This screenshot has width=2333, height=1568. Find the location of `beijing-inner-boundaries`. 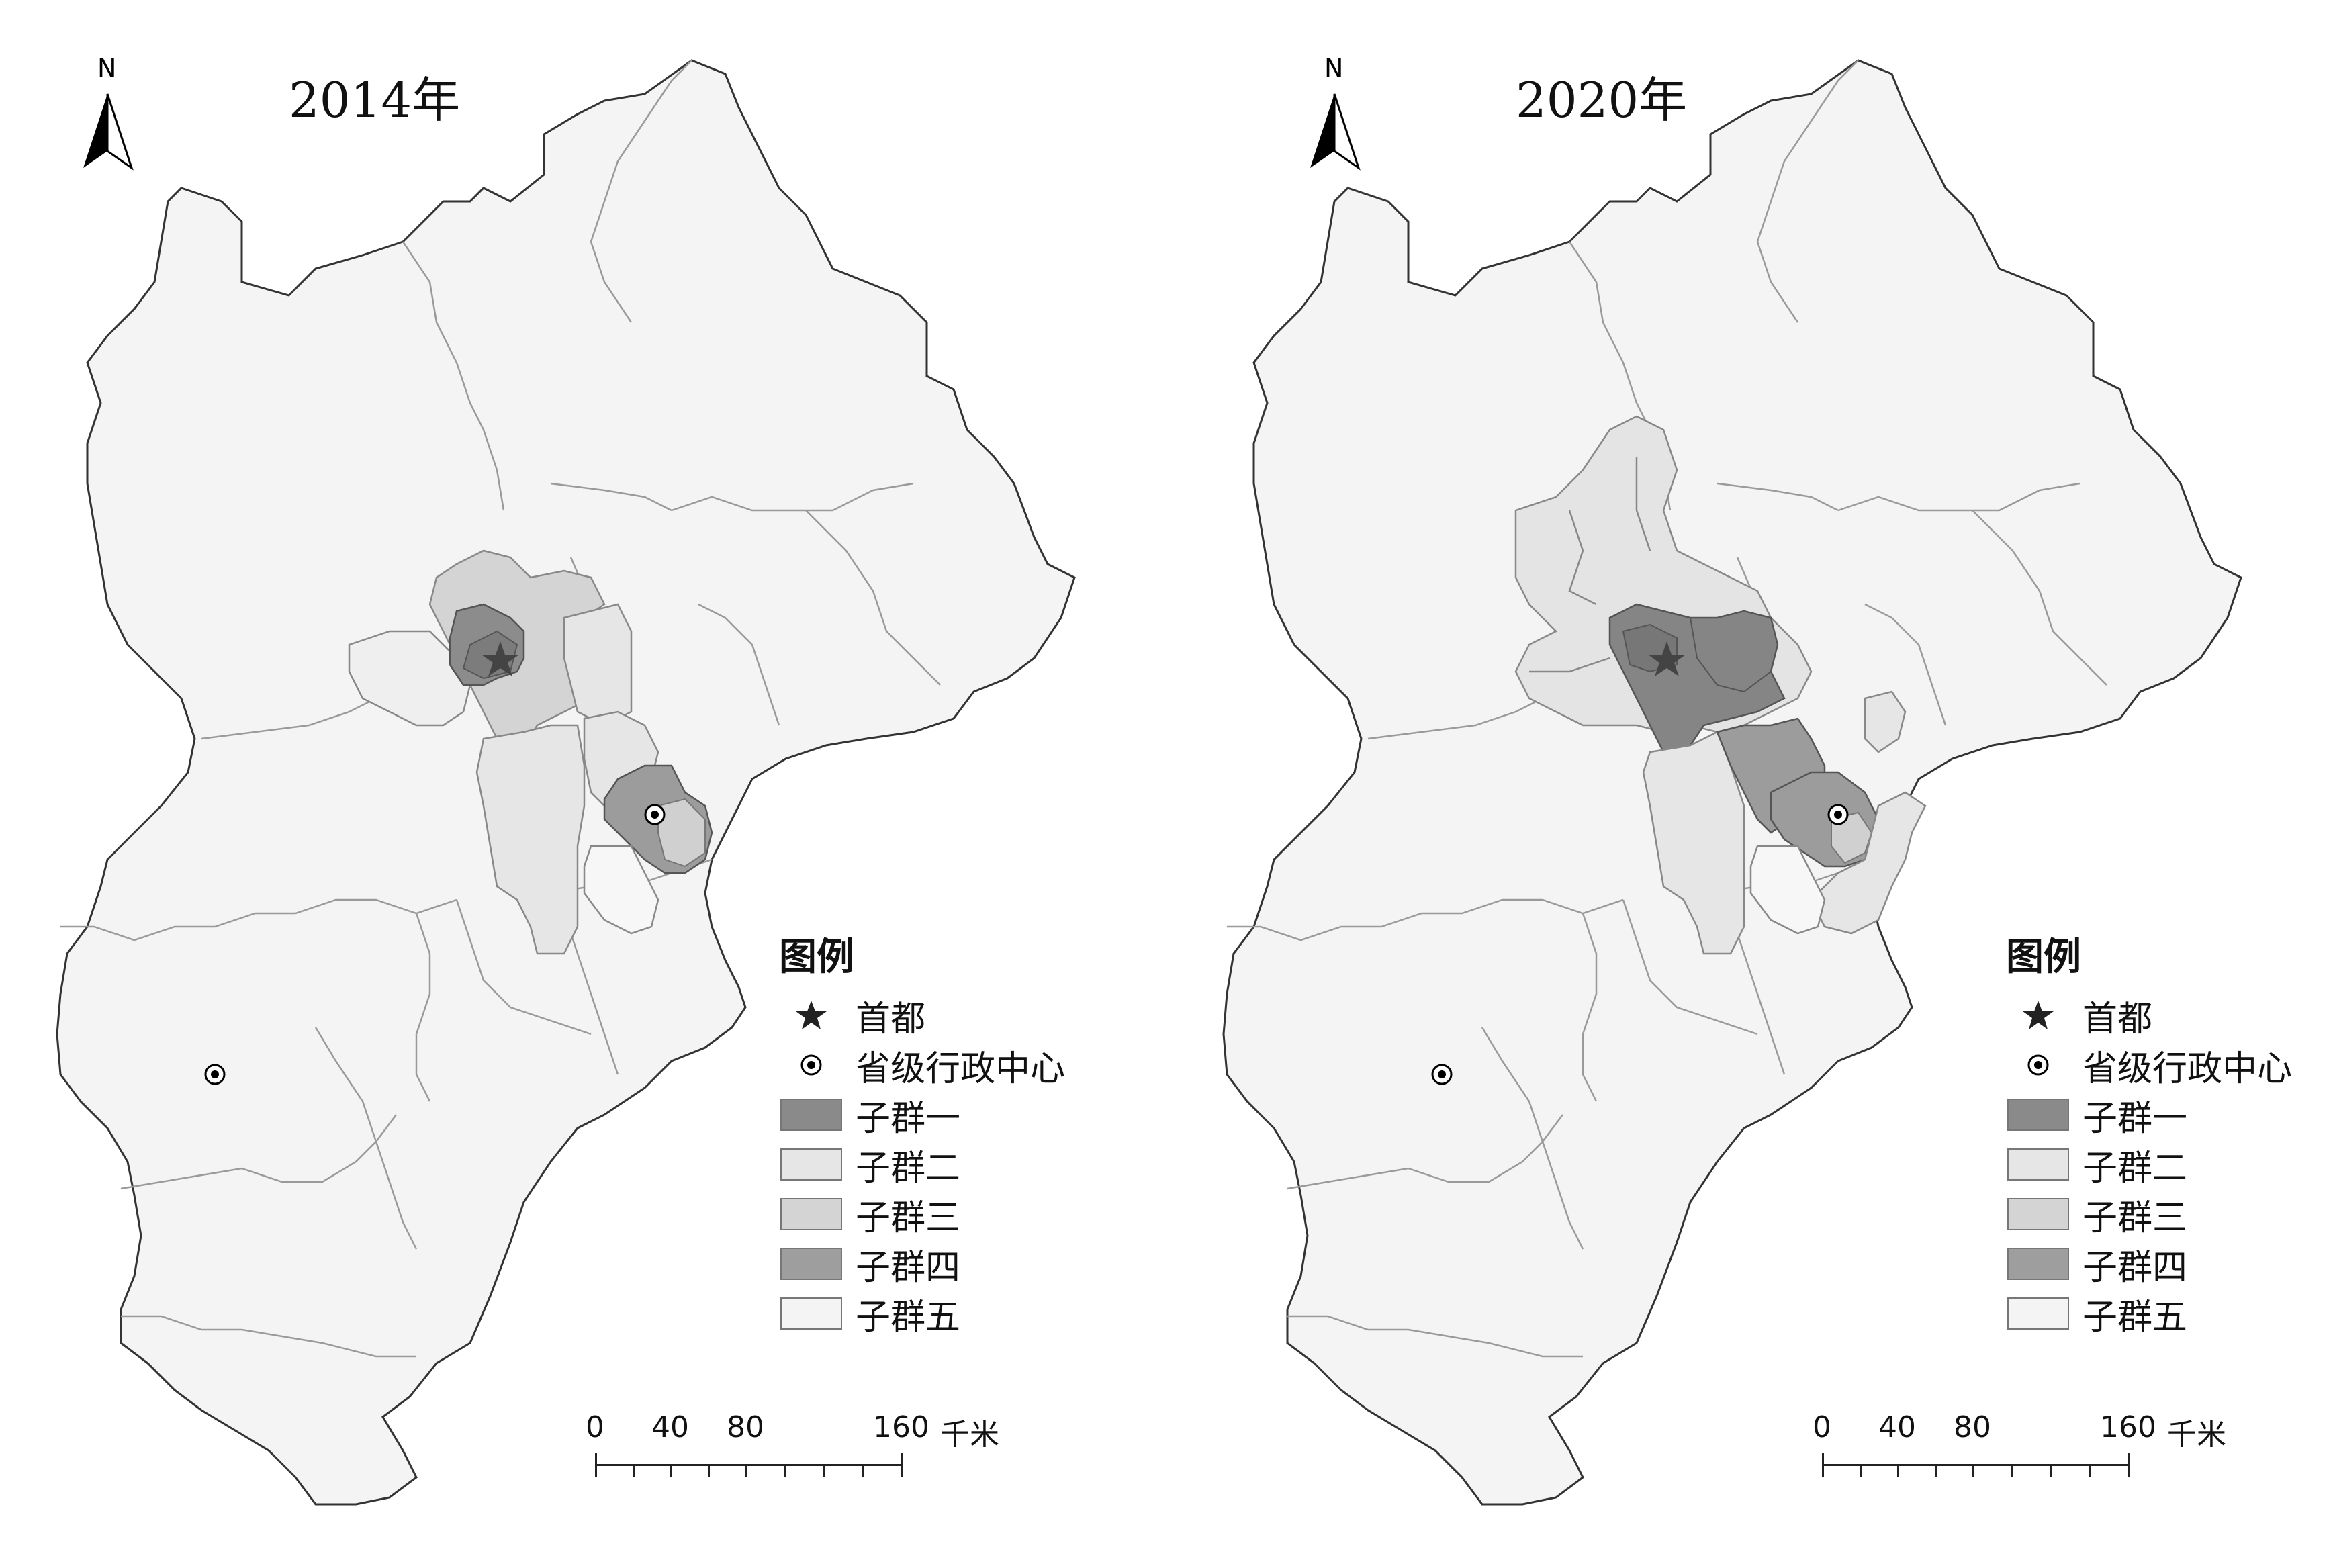

beijing-inner-boundaries is located at coordinates (1590, 565).